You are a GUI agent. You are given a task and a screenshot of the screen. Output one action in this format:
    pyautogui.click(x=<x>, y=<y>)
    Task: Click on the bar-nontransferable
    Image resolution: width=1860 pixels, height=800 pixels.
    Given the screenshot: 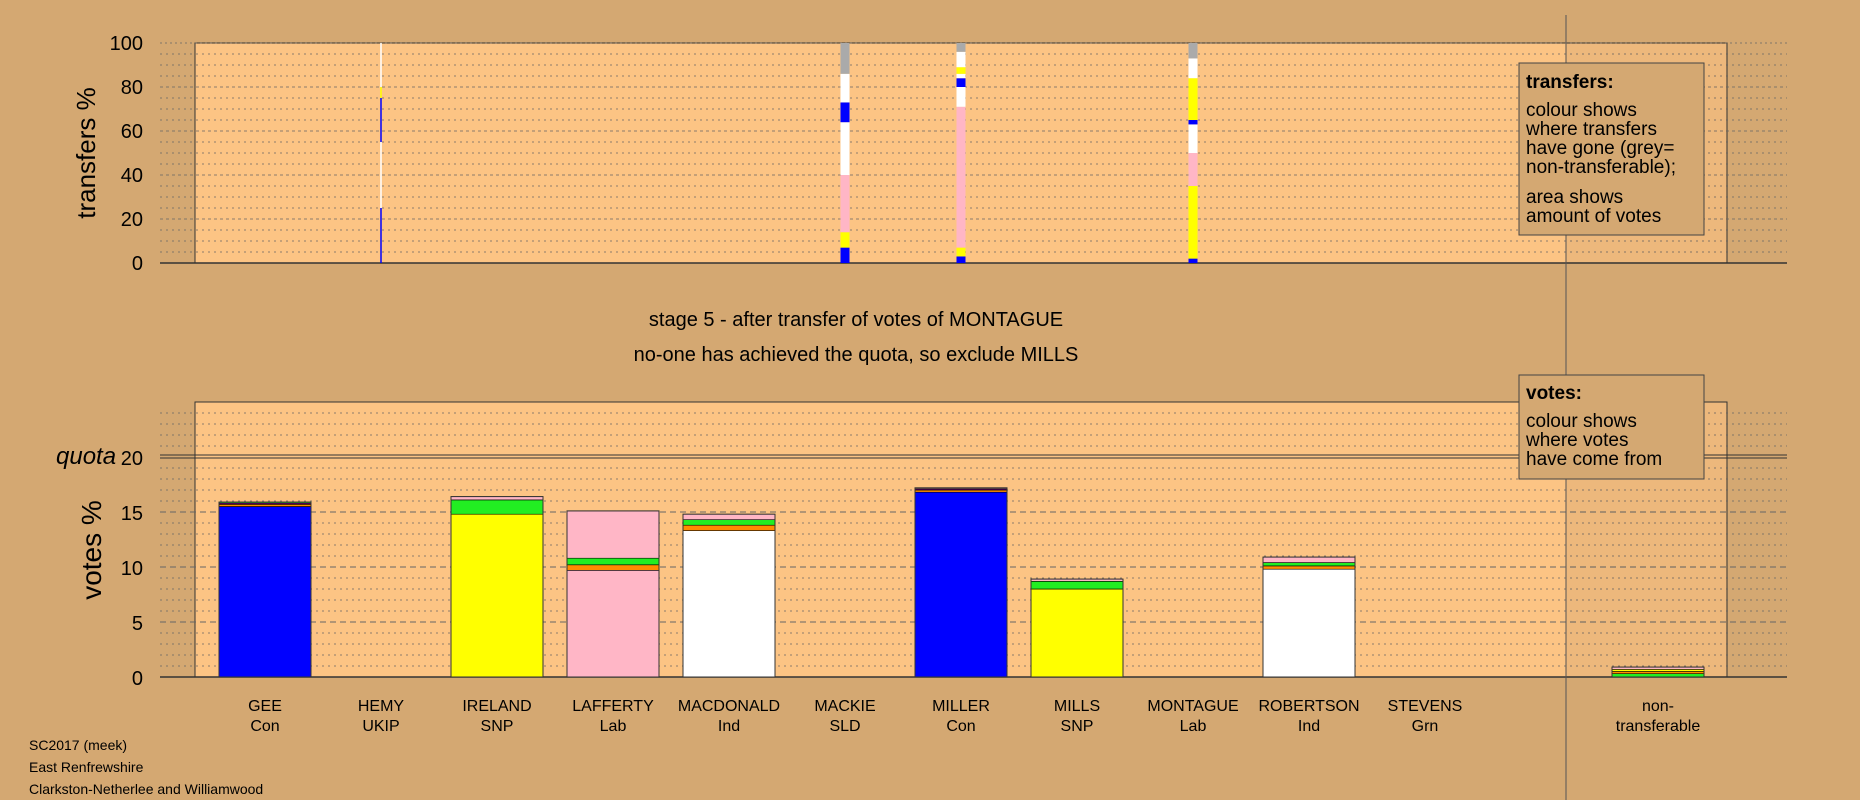 What is the action you would take?
    pyautogui.click(x=1658, y=672)
    